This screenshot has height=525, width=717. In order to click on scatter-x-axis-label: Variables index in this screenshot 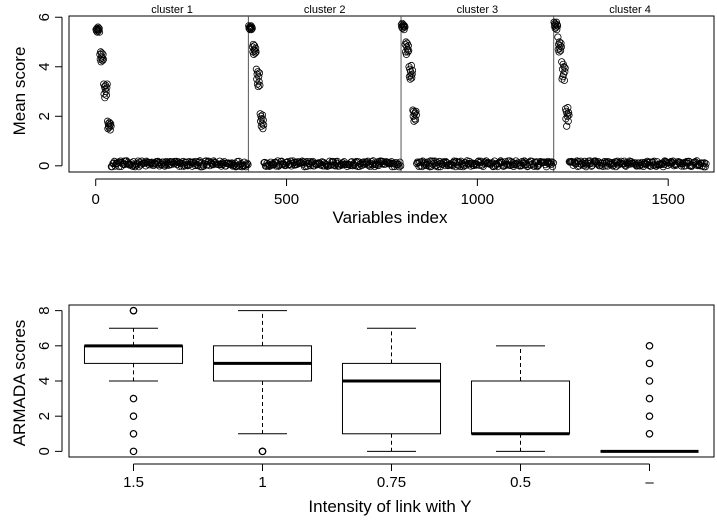, I will do `click(390, 217)`.